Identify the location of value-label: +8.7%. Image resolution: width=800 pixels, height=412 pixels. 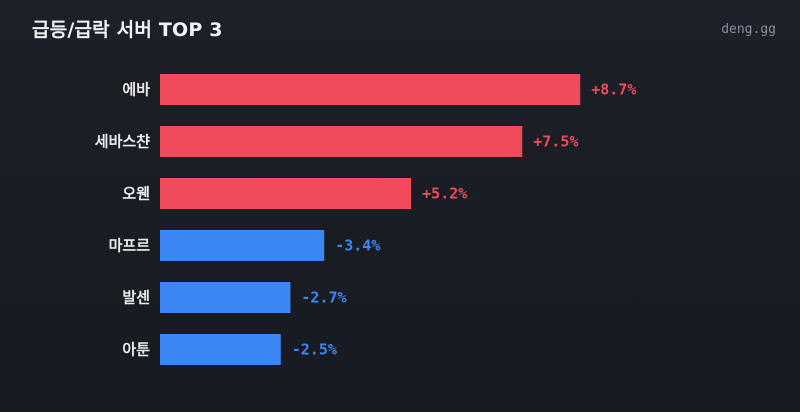
(613, 90).